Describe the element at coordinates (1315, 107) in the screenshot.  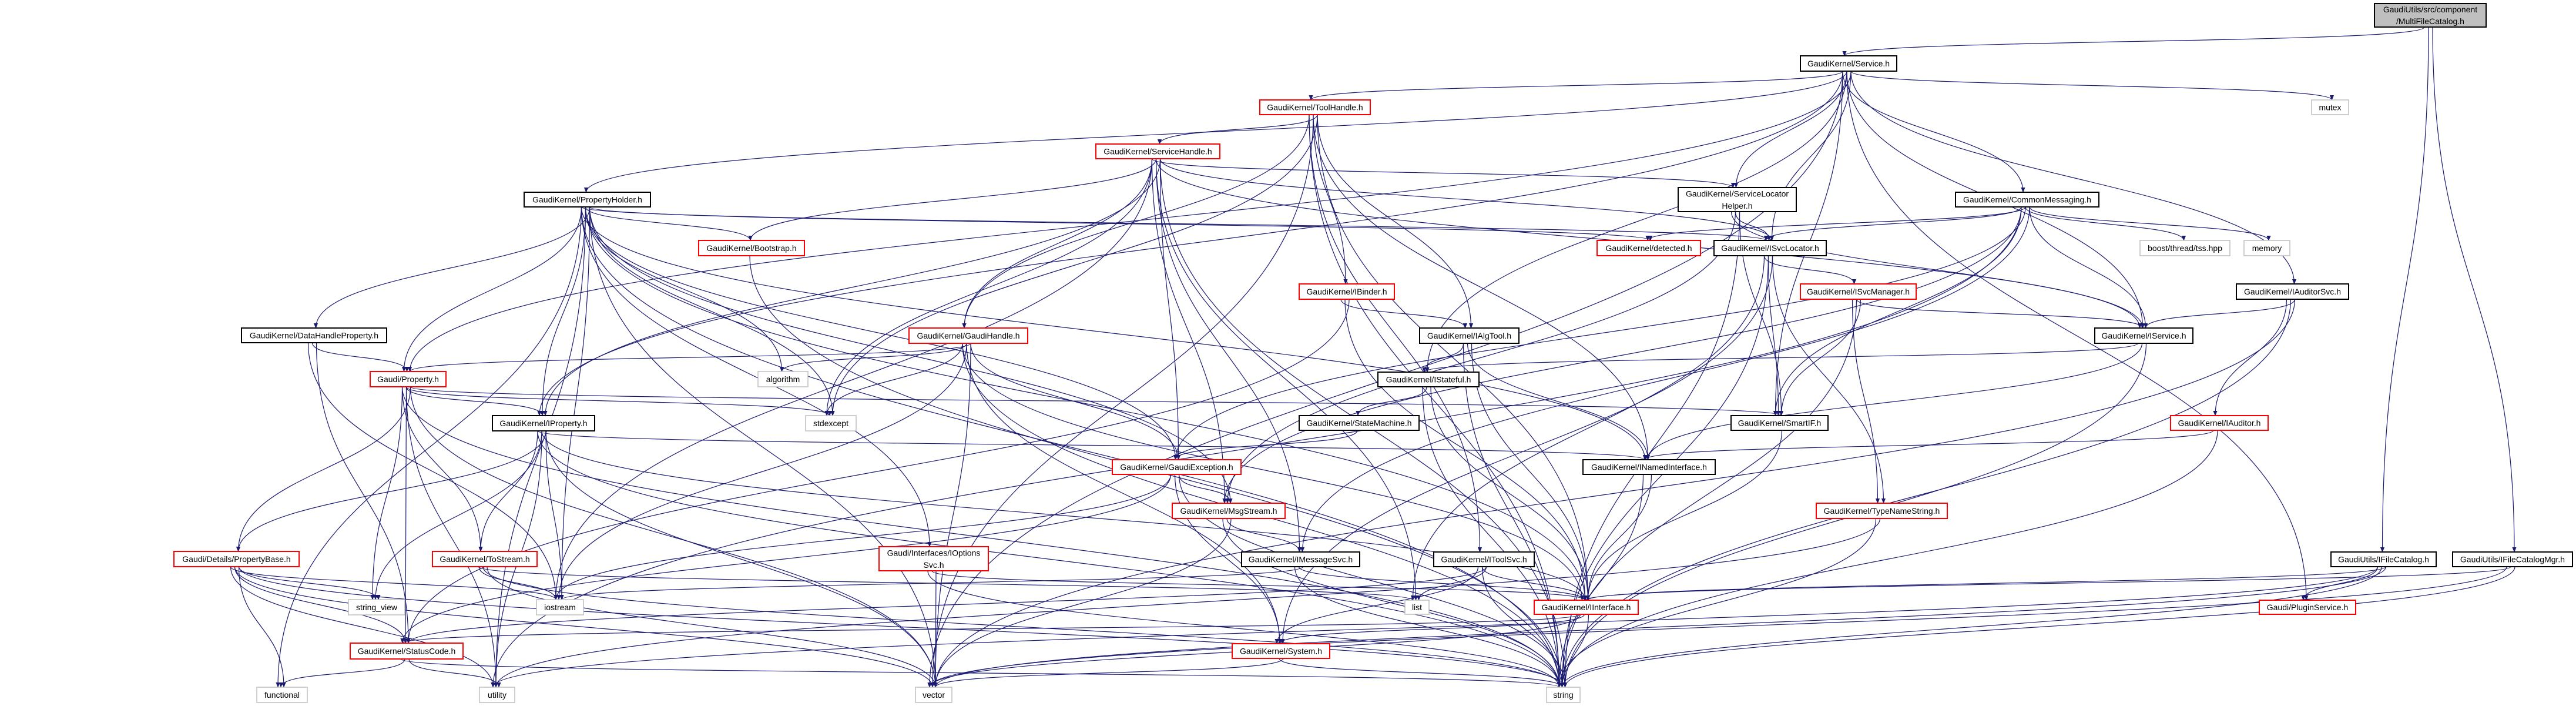
I see `node-toolhandle: GaudiKernel/ToolHandle.h` at that location.